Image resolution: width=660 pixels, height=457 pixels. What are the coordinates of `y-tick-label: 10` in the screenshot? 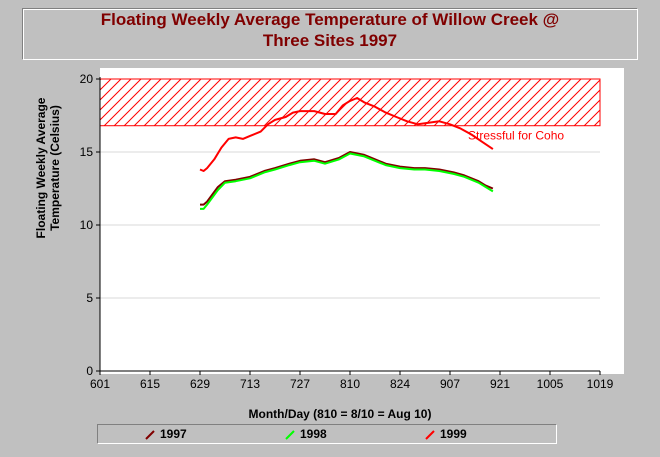 It's located at (87, 225).